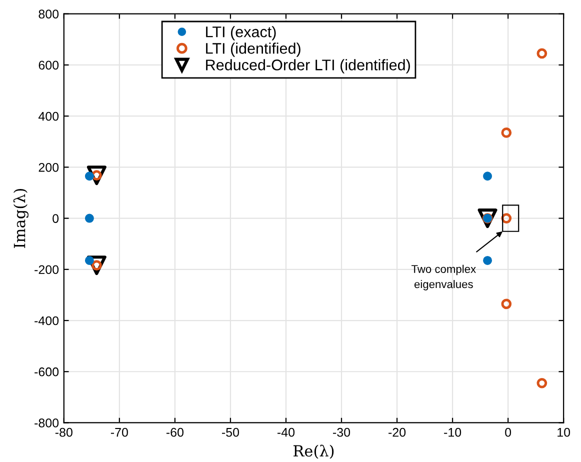 Image resolution: width=581 pixels, height=462 pixels. I want to click on y-tick-label: 400, so click(48, 116).